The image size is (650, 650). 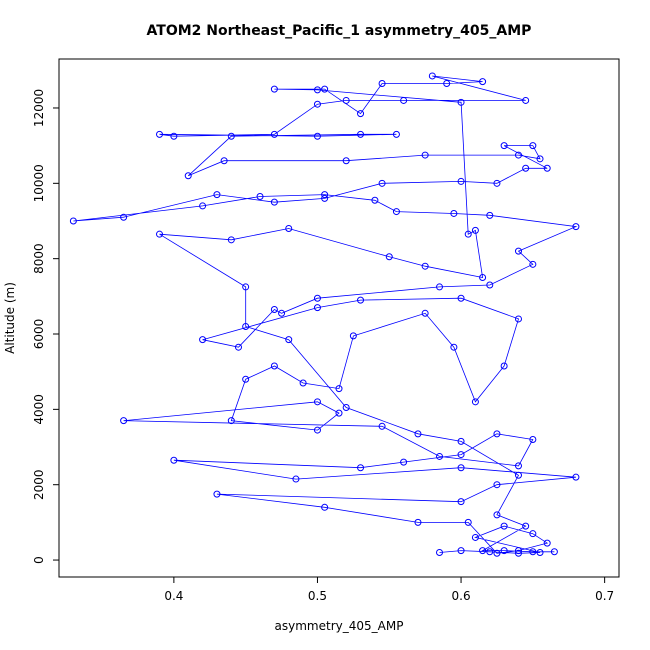 I want to click on x-tick-label-2: 0.6, so click(x=461, y=596).